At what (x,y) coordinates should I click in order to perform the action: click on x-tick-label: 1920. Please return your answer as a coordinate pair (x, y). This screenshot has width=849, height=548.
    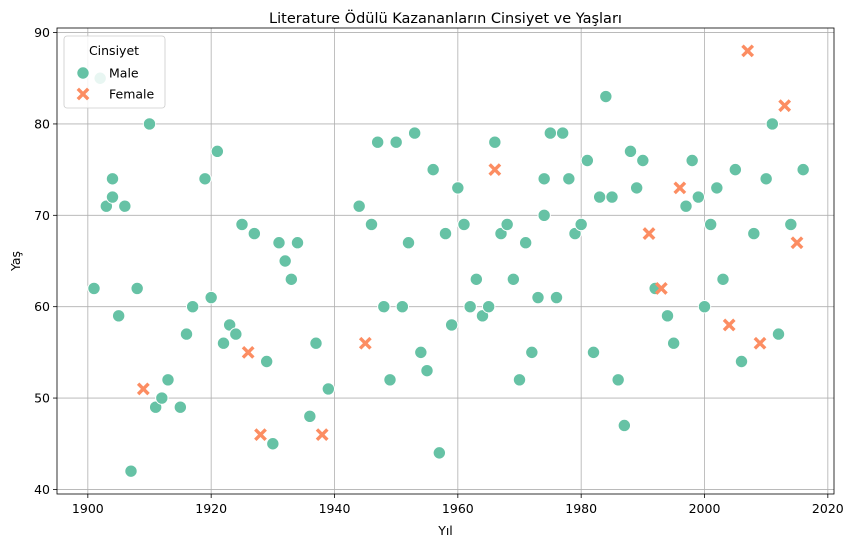
    Looking at the image, I should click on (211, 508).